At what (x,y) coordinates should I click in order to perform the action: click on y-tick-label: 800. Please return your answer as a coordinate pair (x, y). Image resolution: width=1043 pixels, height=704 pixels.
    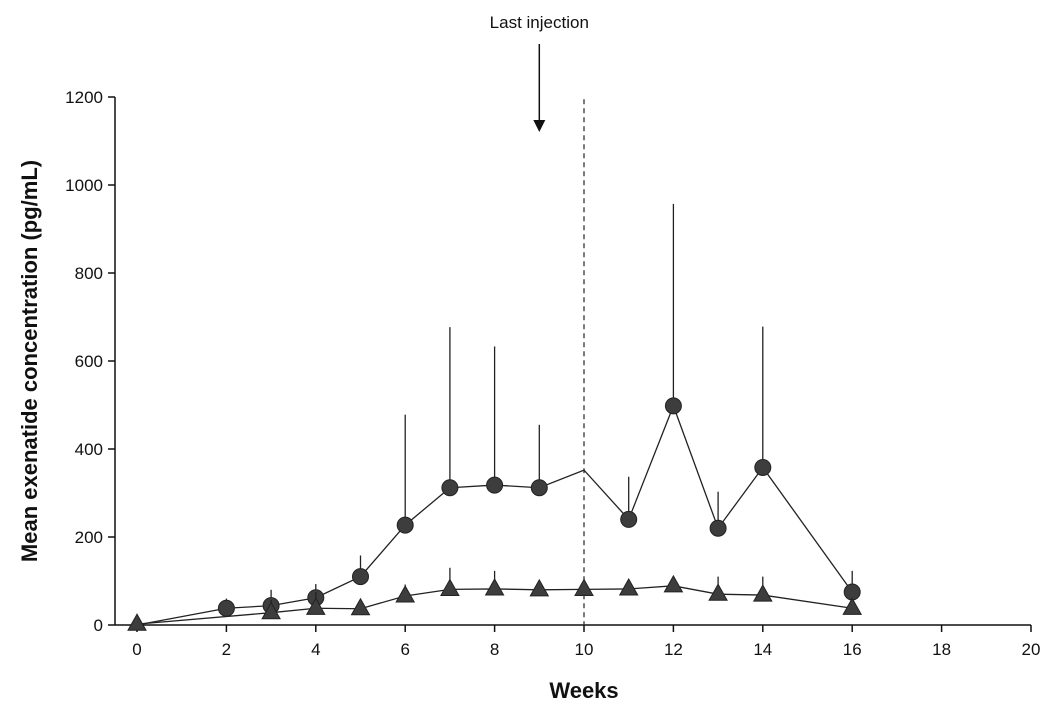
    Looking at the image, I should click on (89, 273).